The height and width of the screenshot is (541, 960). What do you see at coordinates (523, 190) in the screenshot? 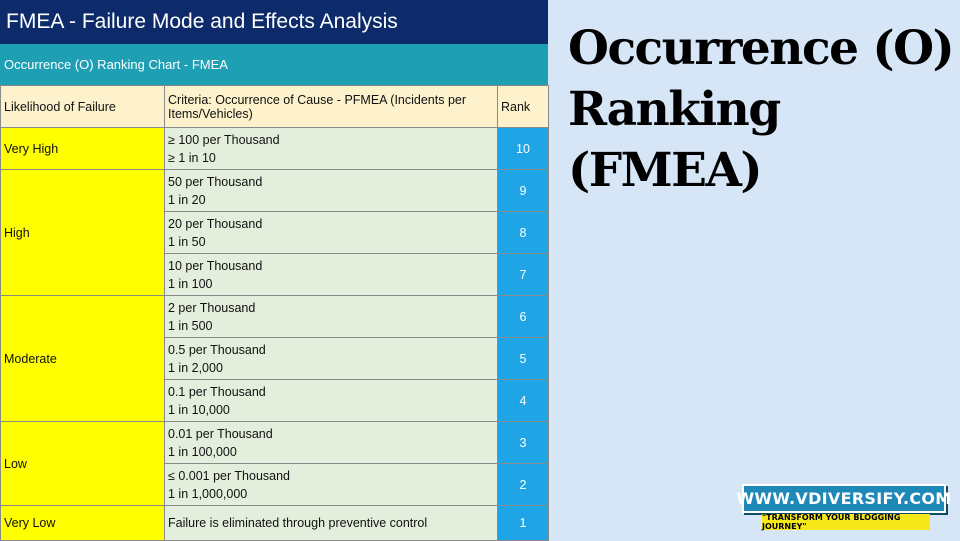
I see `rank-cell: 9` at bounding box center [523, 190].